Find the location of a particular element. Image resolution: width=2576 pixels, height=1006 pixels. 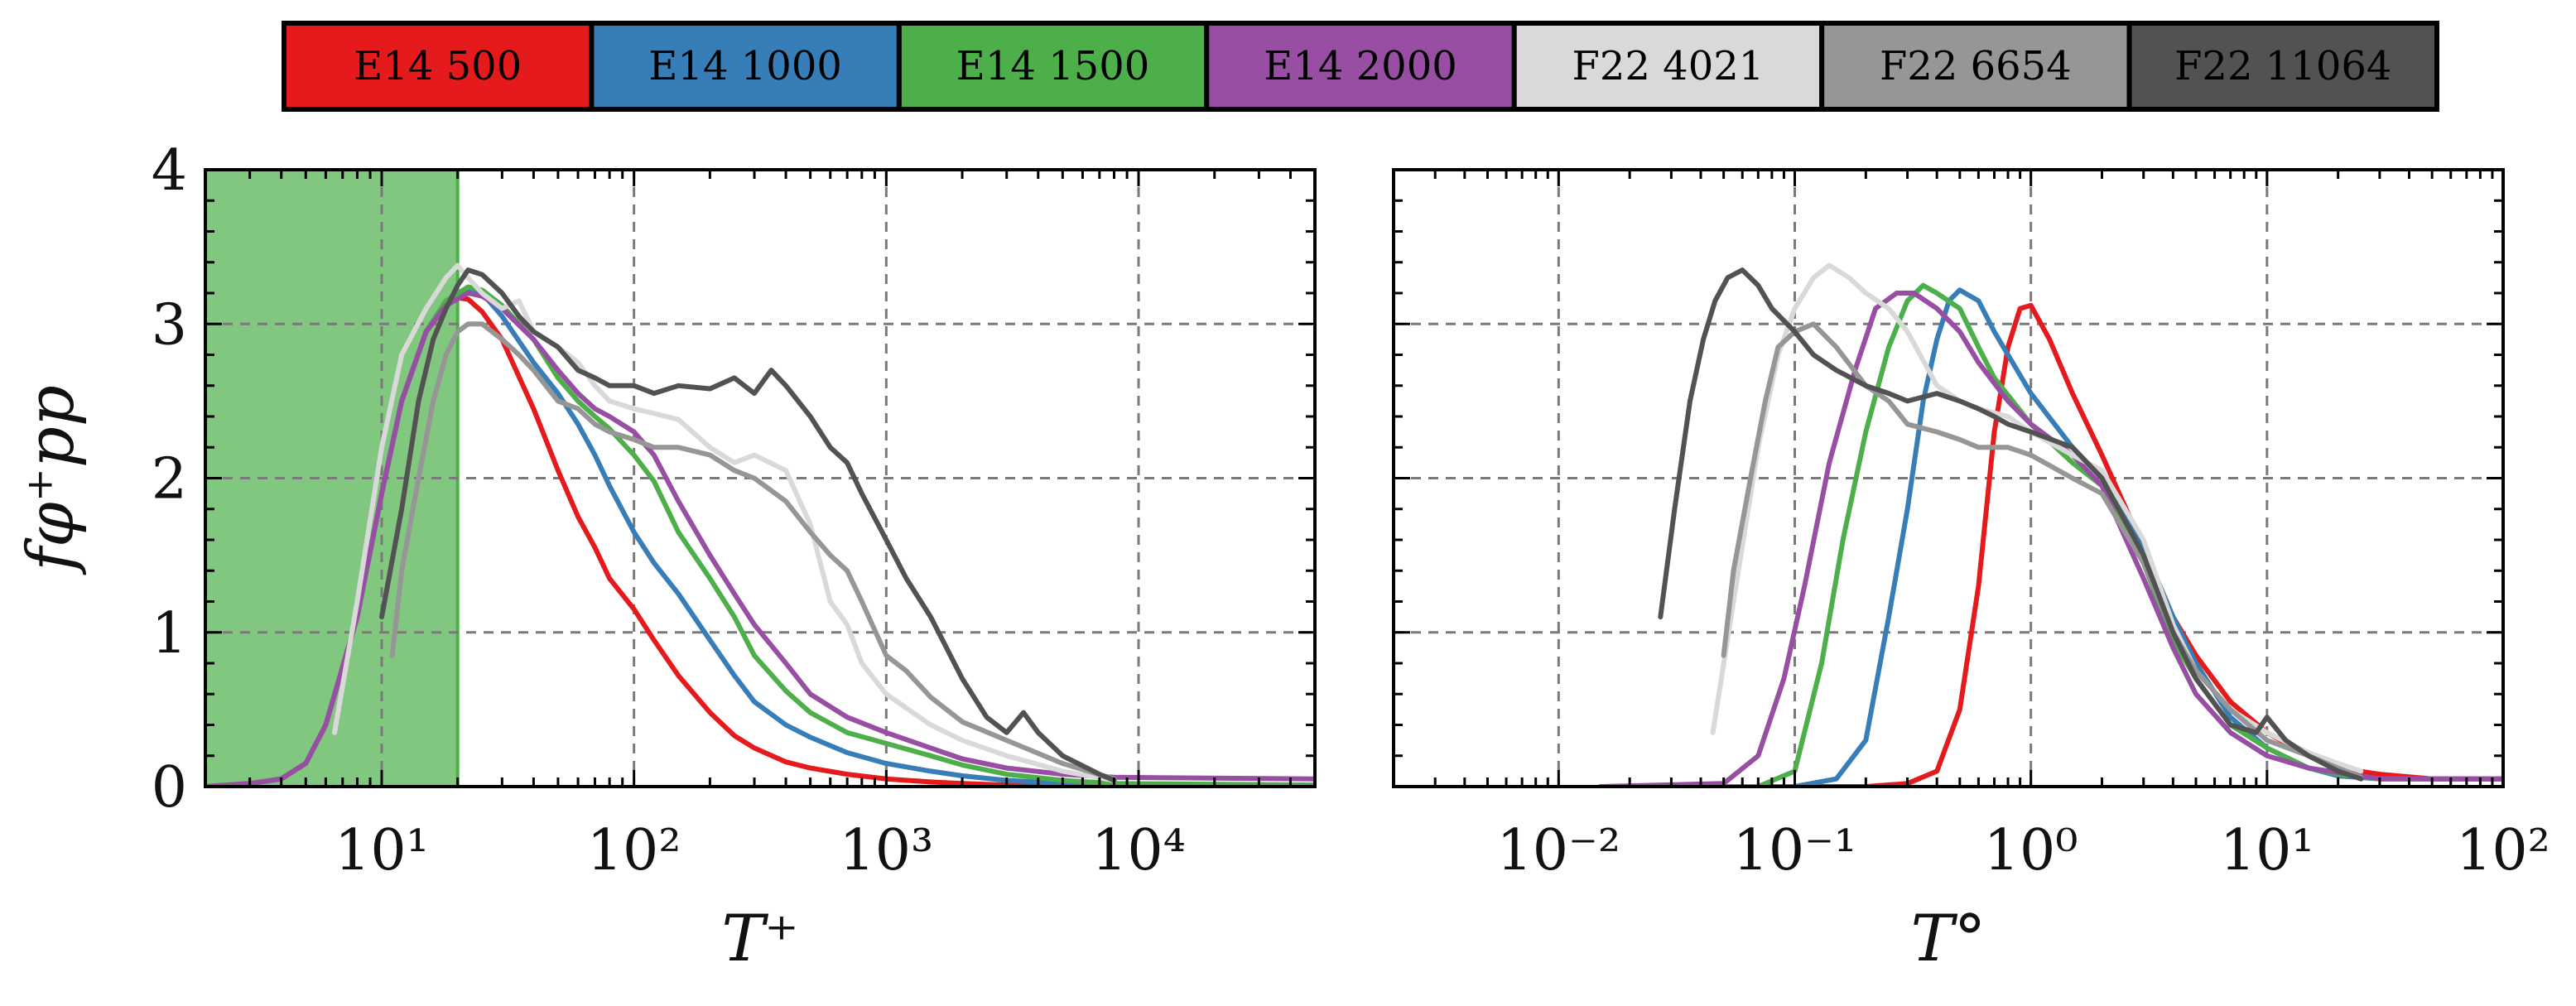

y-axis-label: fφ⁺pp is located at coordinates (51, 480).